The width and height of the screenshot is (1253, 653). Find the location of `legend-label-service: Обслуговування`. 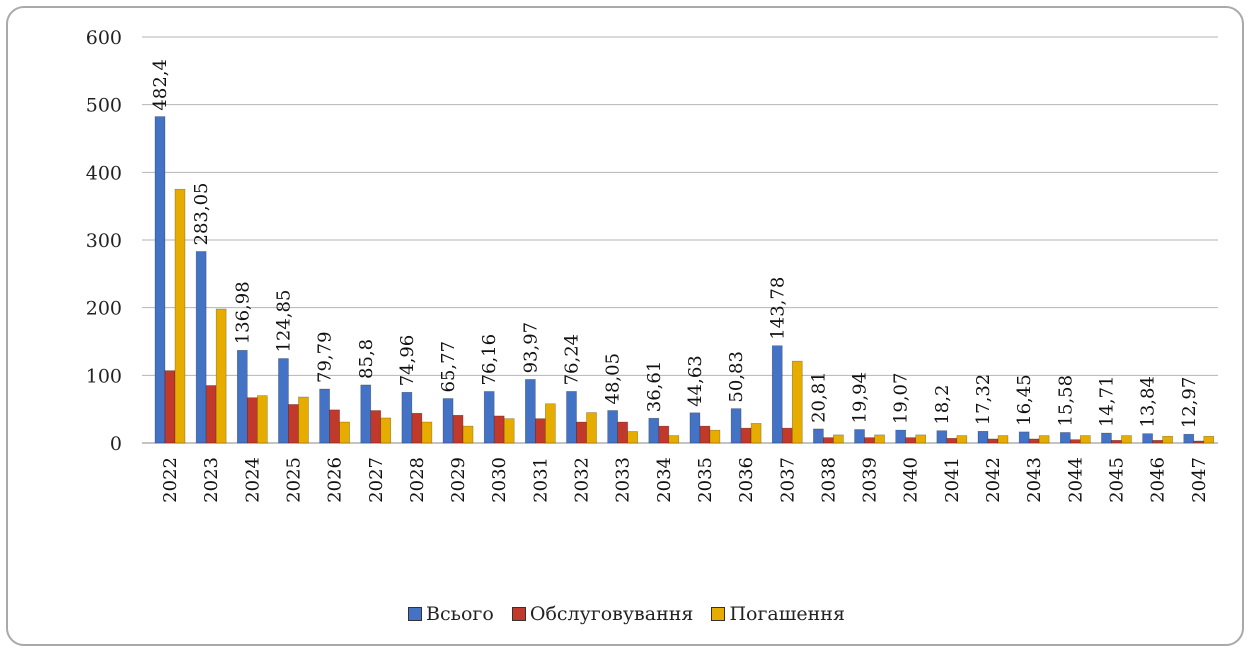

legend-label-service: Обслуговування is located at coordinates (611, 614).